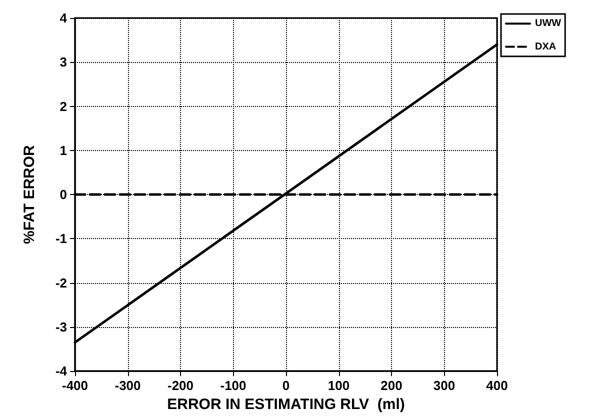 The height and width of the screenshot is (417, 595). Describe the element at coordinates (391, 386) in the screenshot. I see `x-tick-label: 200` at that location.